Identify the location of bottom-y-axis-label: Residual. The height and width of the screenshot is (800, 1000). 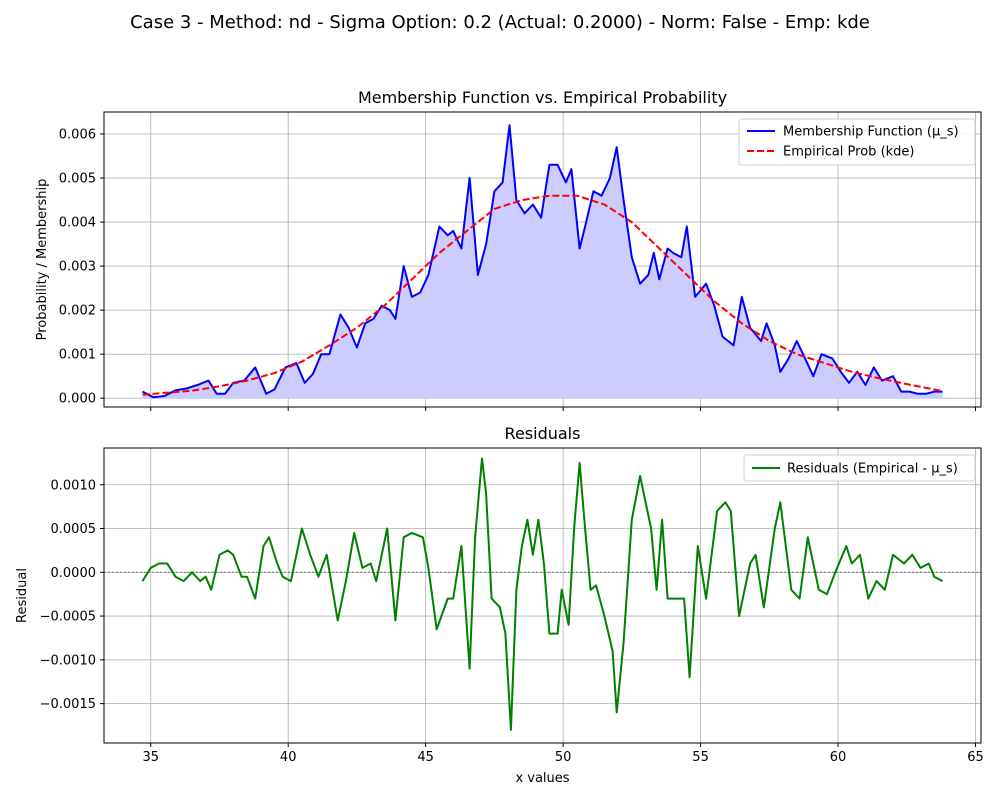
(22, 595).